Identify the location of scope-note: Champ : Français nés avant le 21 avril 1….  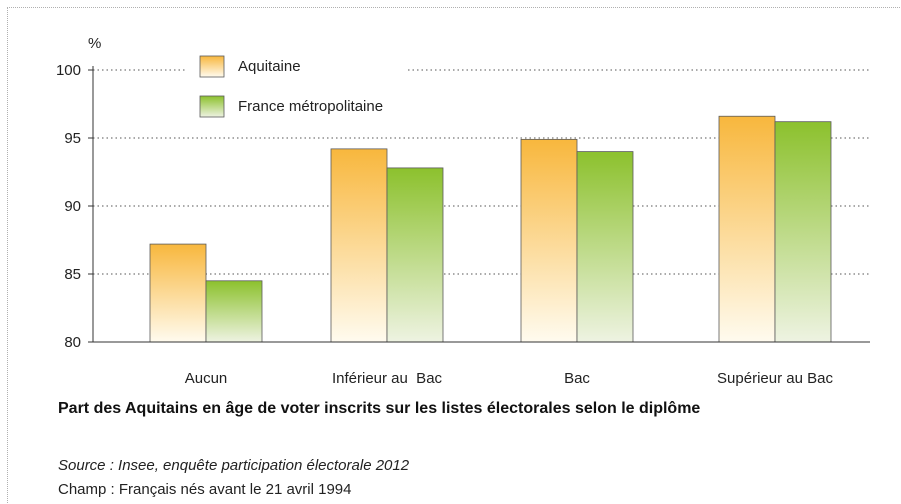
(205, 489).